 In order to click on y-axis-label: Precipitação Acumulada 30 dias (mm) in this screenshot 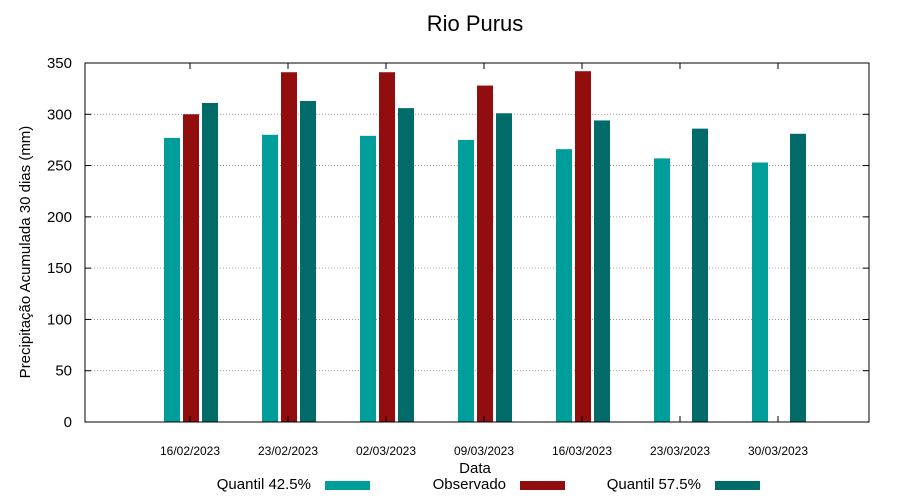, I will do `click(25, 252)`.